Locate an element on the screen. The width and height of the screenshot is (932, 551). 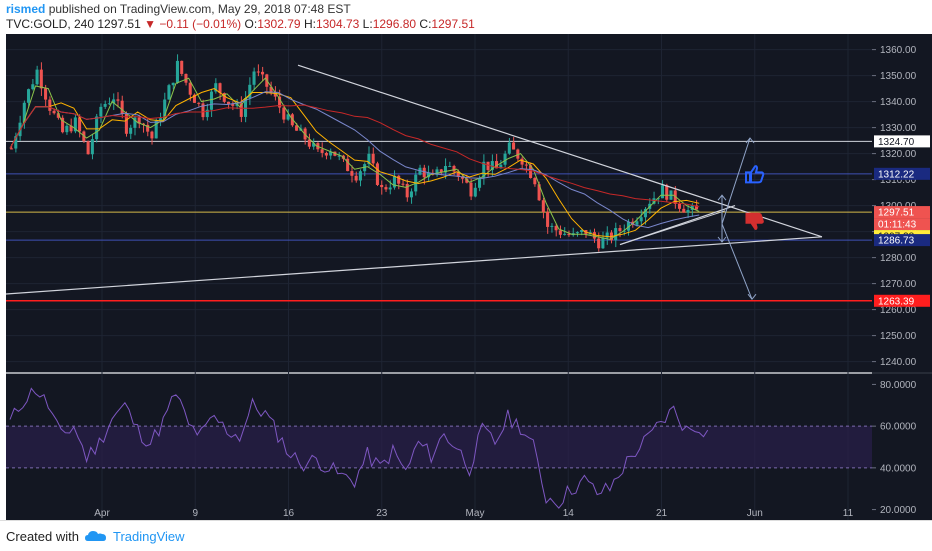
rsi-tick-label: 60.0000 is located at coordinates (898, 427).